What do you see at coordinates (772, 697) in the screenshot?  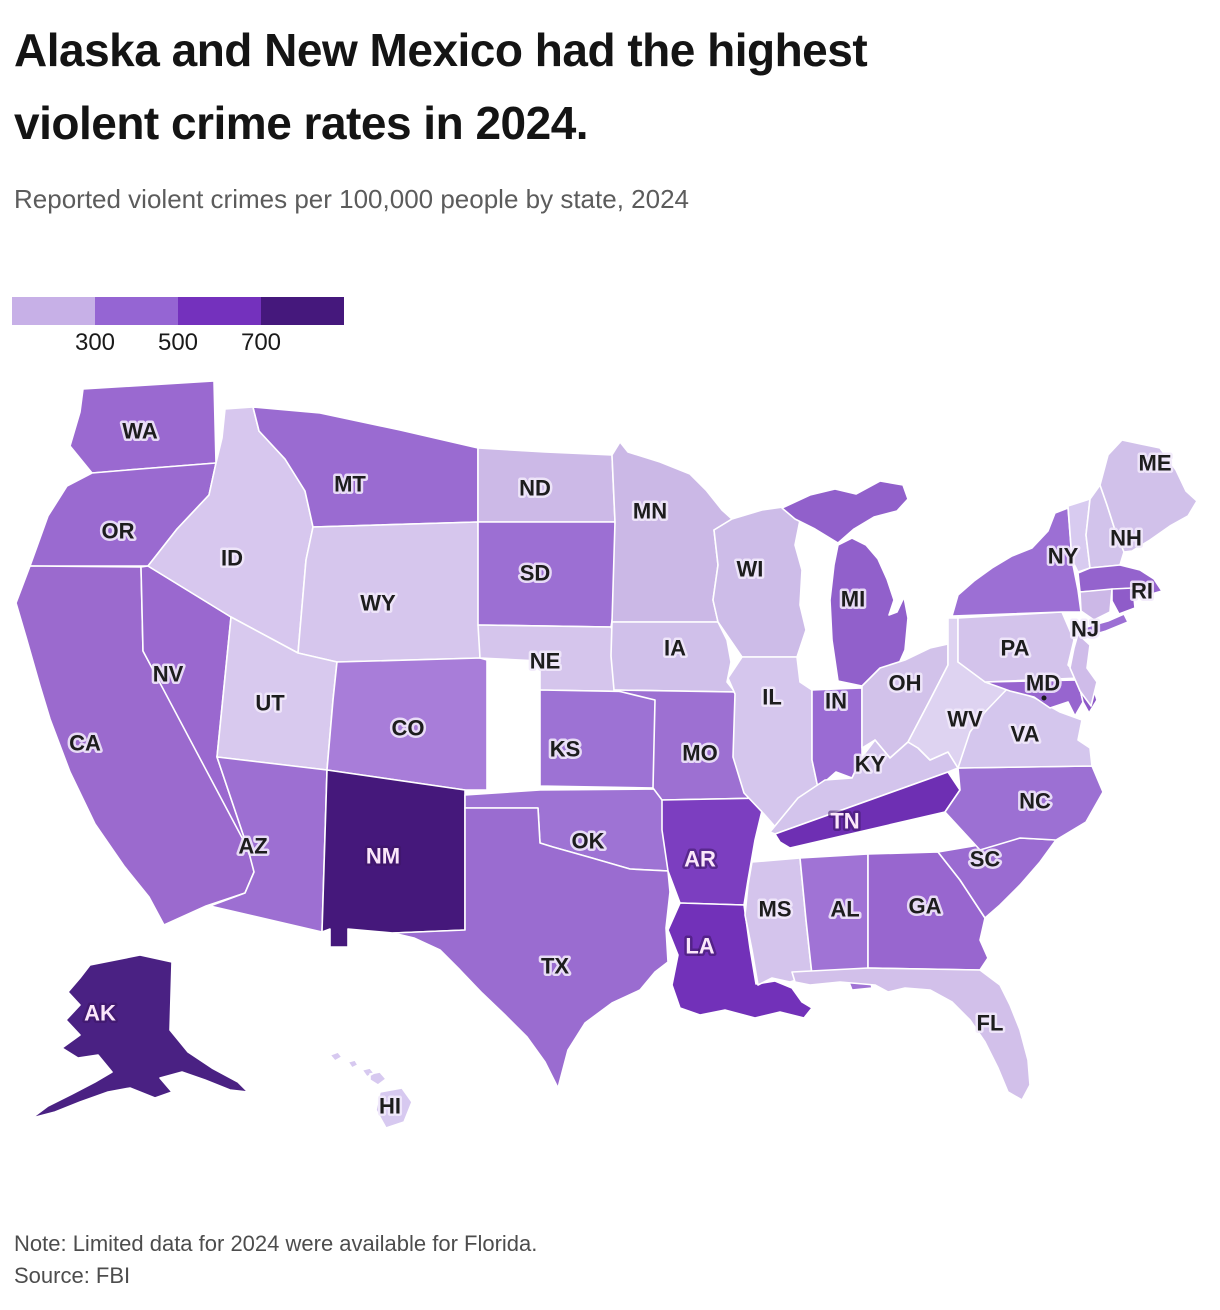 I see `state-label-il: IL` at bounding box center [772, 697].